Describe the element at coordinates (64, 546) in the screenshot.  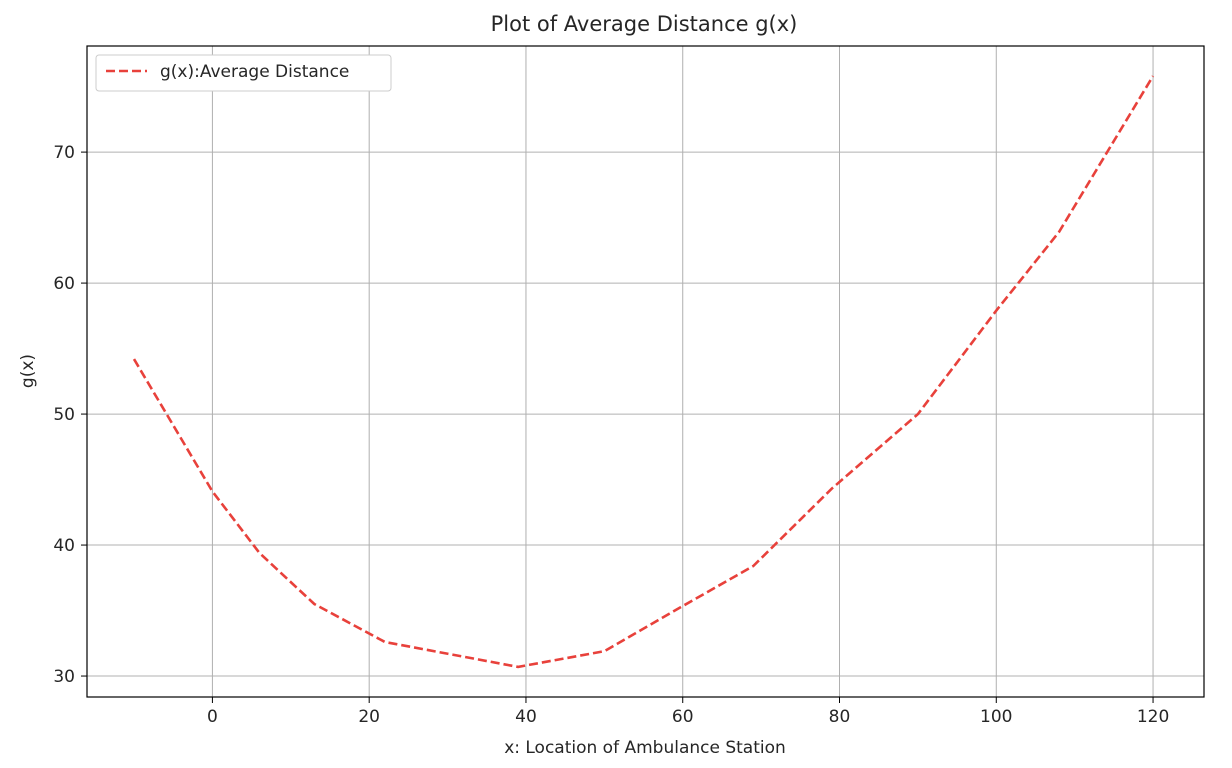
I see `y-tick-label: 40` at that location.